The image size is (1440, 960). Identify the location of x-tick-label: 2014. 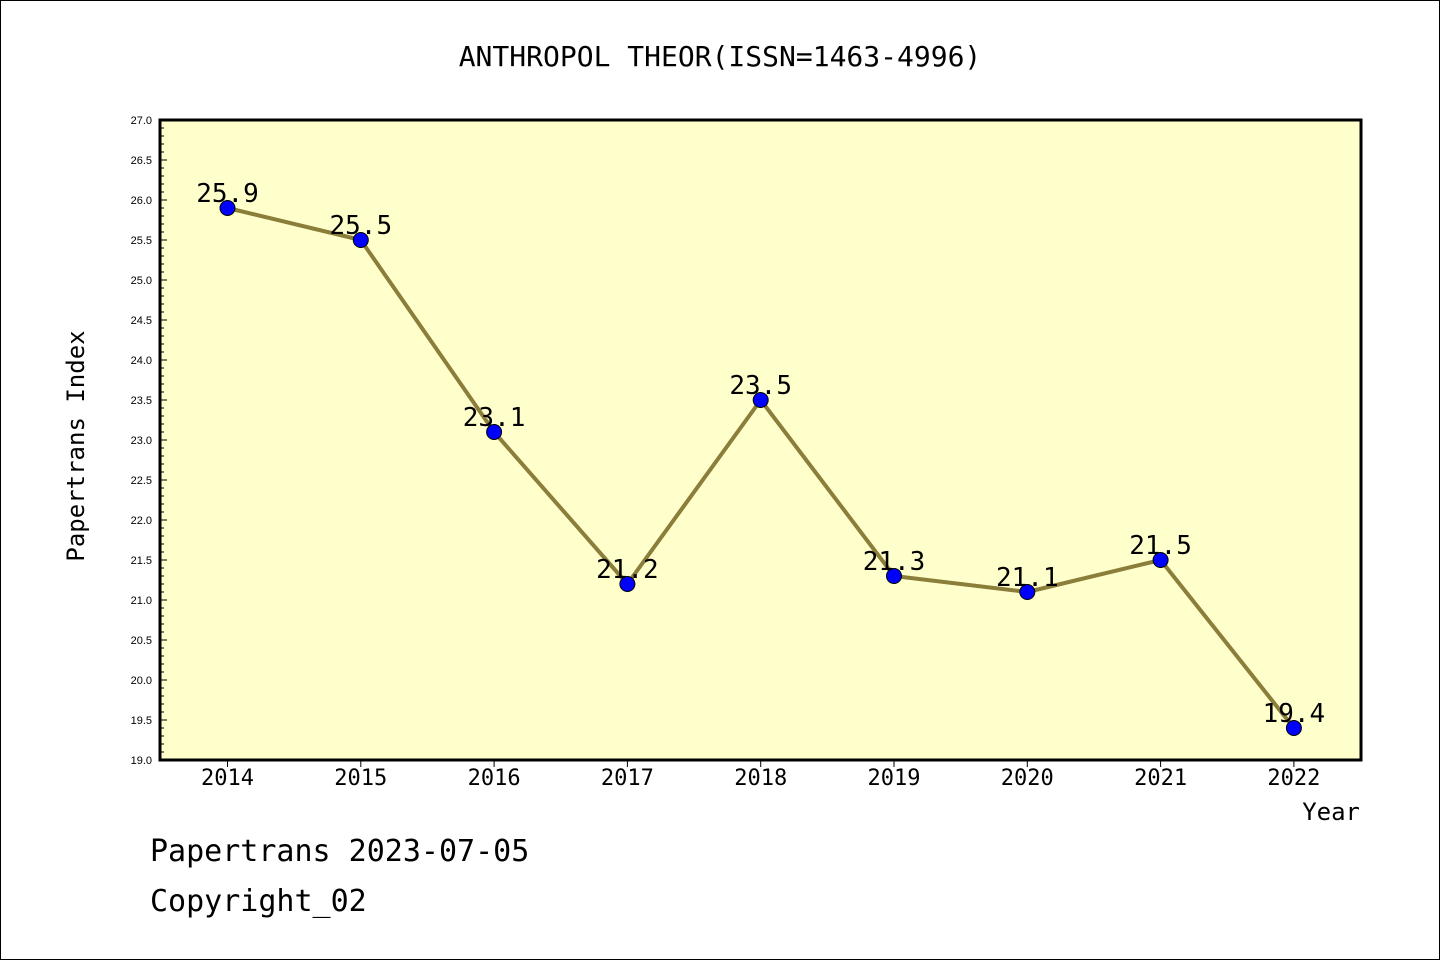
(227, 778).